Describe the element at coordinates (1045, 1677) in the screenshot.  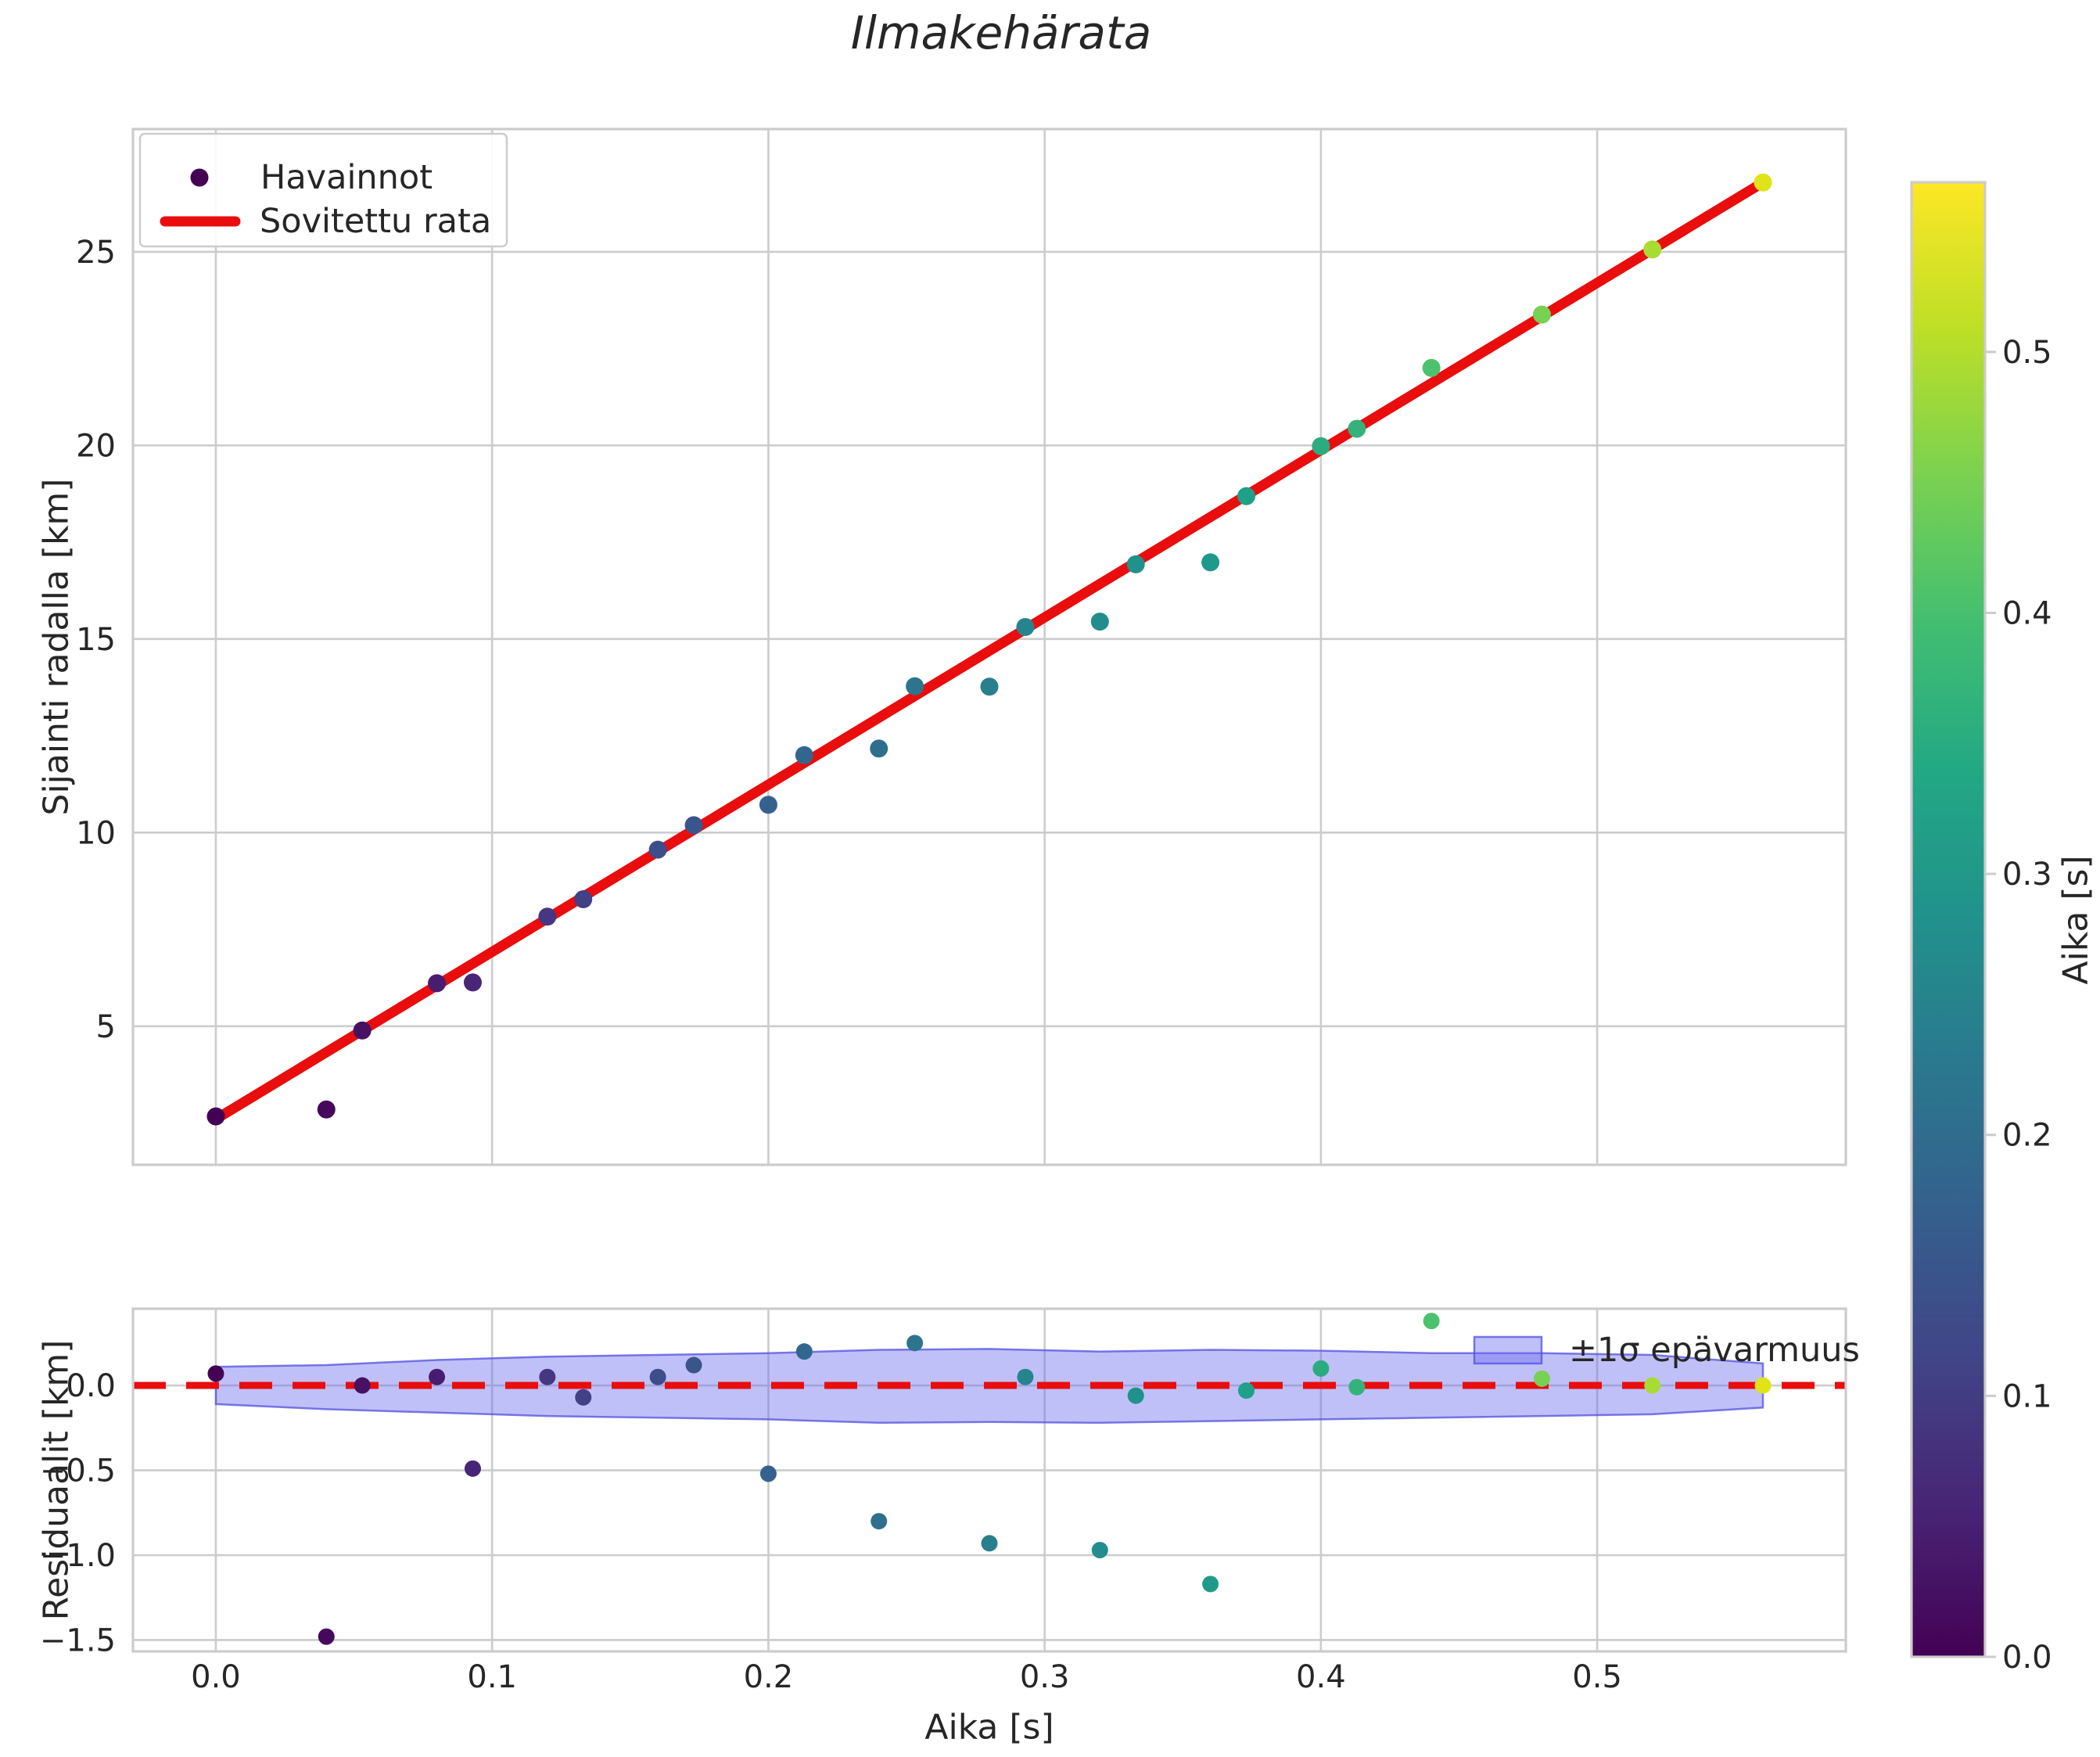
I see `x-tick-label: 0.3` at that location.